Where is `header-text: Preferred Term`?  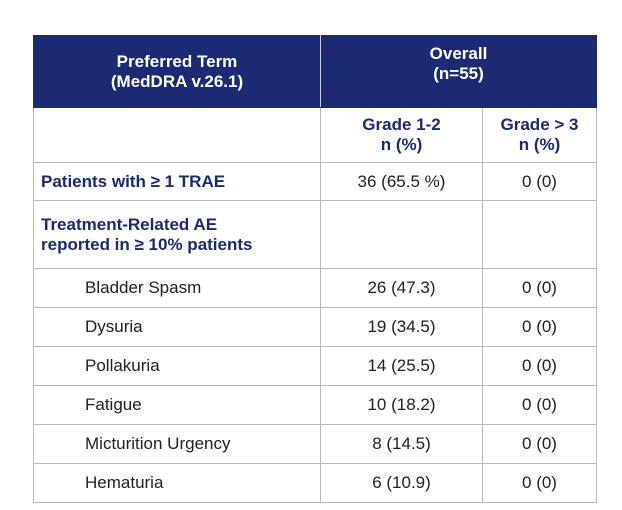 header-text: Preferred Term is located at coordinates (177, 61).